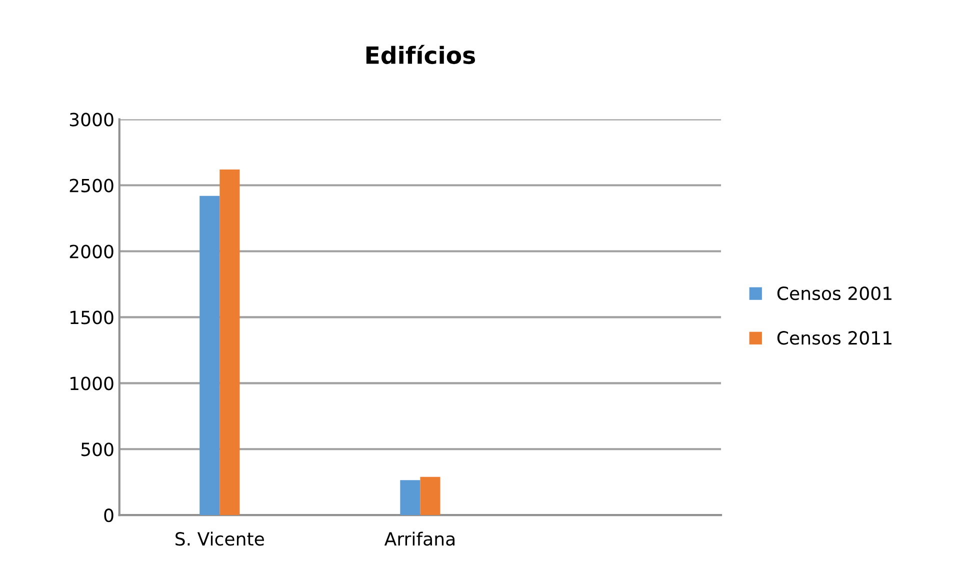  Describe the element at coordinates (109, 515) in the screenshot. I see `y-tick-label: 0` at that location.